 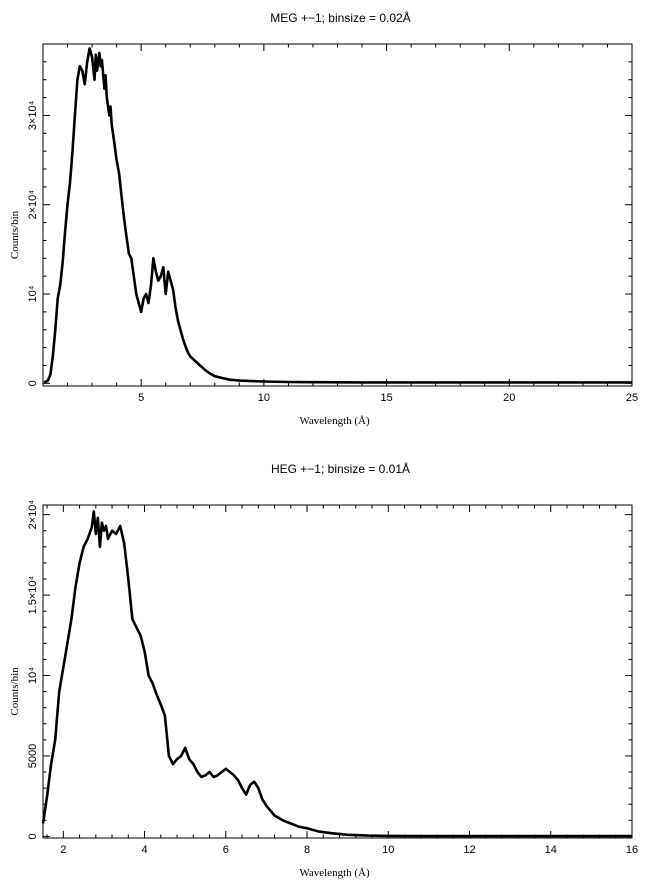 I want to click on x-tick-label: 14, so click(x=551, y=850).